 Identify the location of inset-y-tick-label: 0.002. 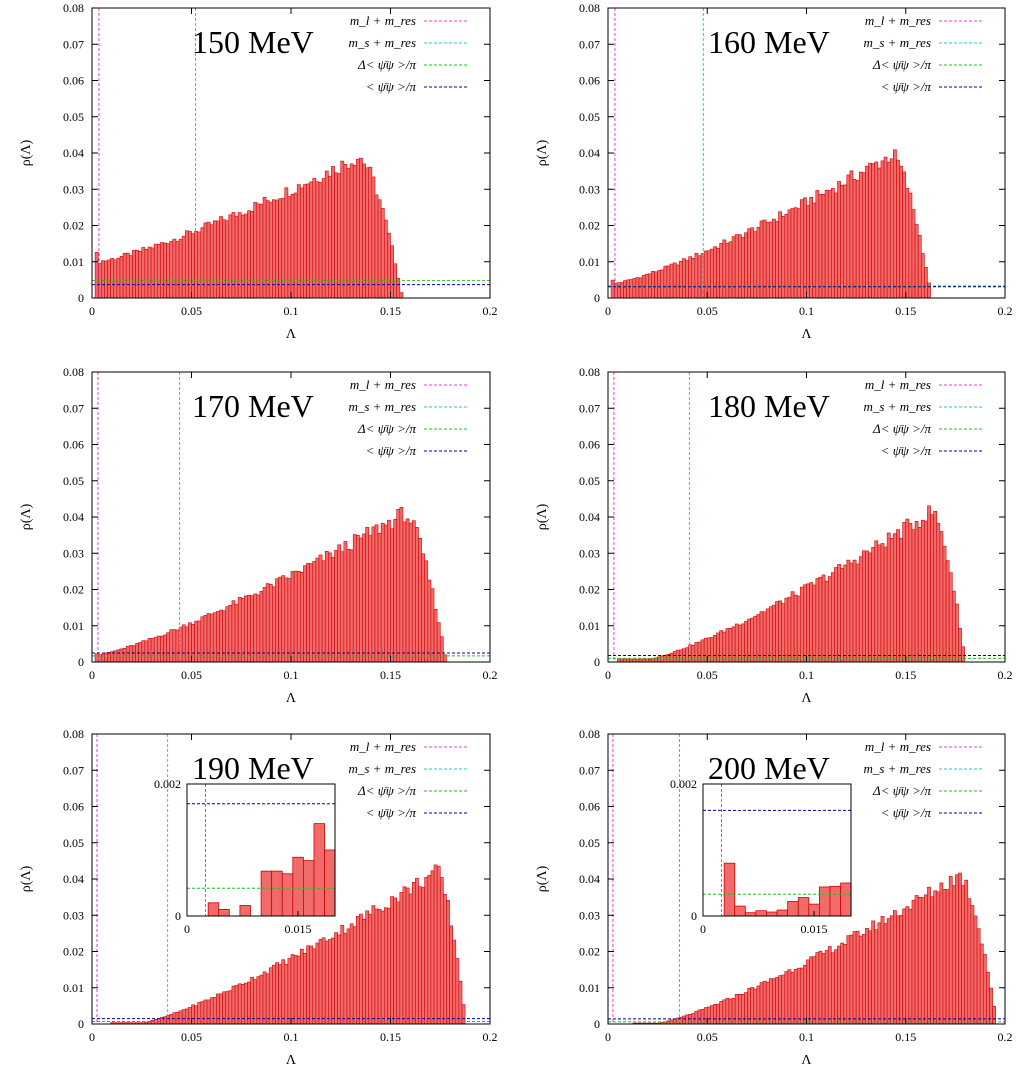
(167, 784).